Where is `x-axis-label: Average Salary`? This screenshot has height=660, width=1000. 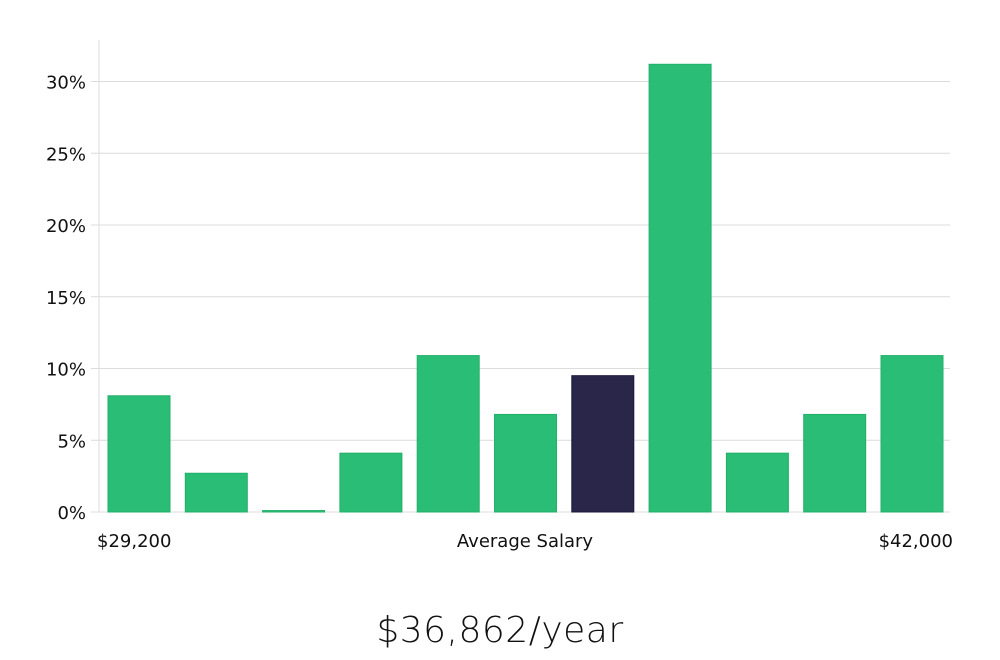
x-axis-label: Average Salary is located at coordinates (525, 541).